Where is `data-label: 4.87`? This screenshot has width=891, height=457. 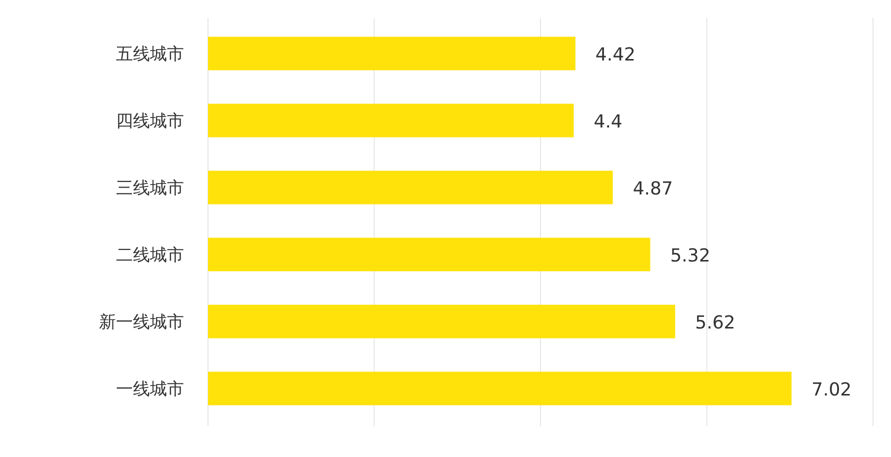 data-label: 4.87 is located at coordinates (652, 189).